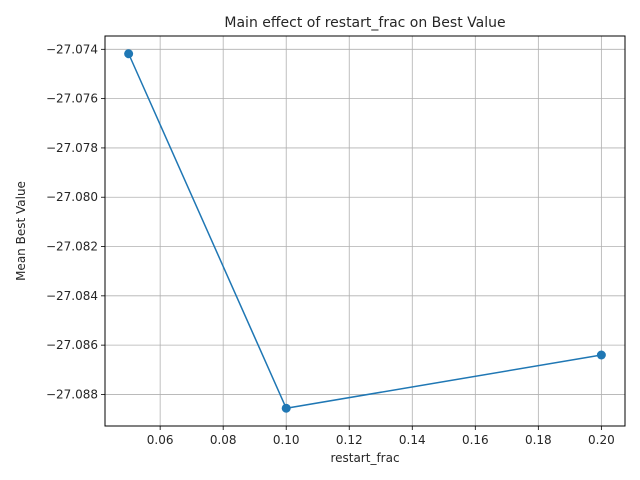 The height and width of the screenshot is (480, 640). Describe the element at coordinates (72, 197) in the screenshot. I see `y-tick-label: −27.080` at that location.